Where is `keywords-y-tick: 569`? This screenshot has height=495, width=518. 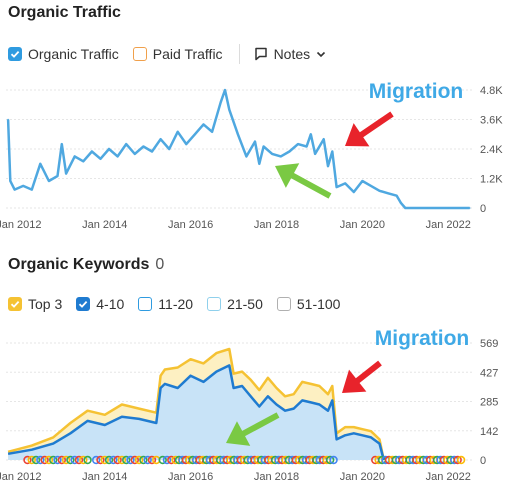 keywords-y-tick: 569 is located at coordinates (489, 344).